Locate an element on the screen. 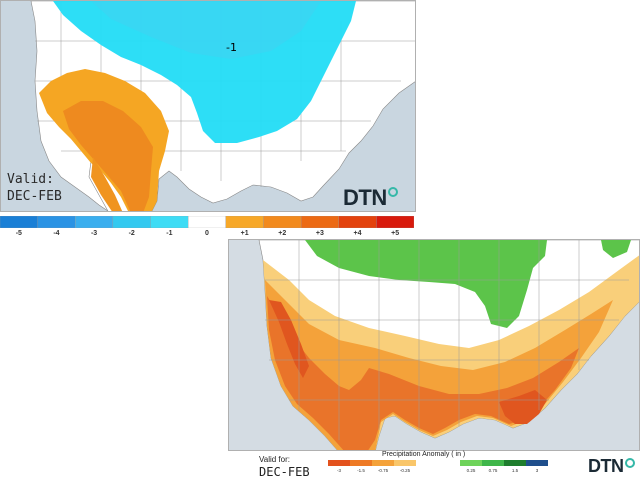 Image resolution: width=640 pixels, height=480 pixels. legend-tick-label: -4 is located at coordinates (56, 233).